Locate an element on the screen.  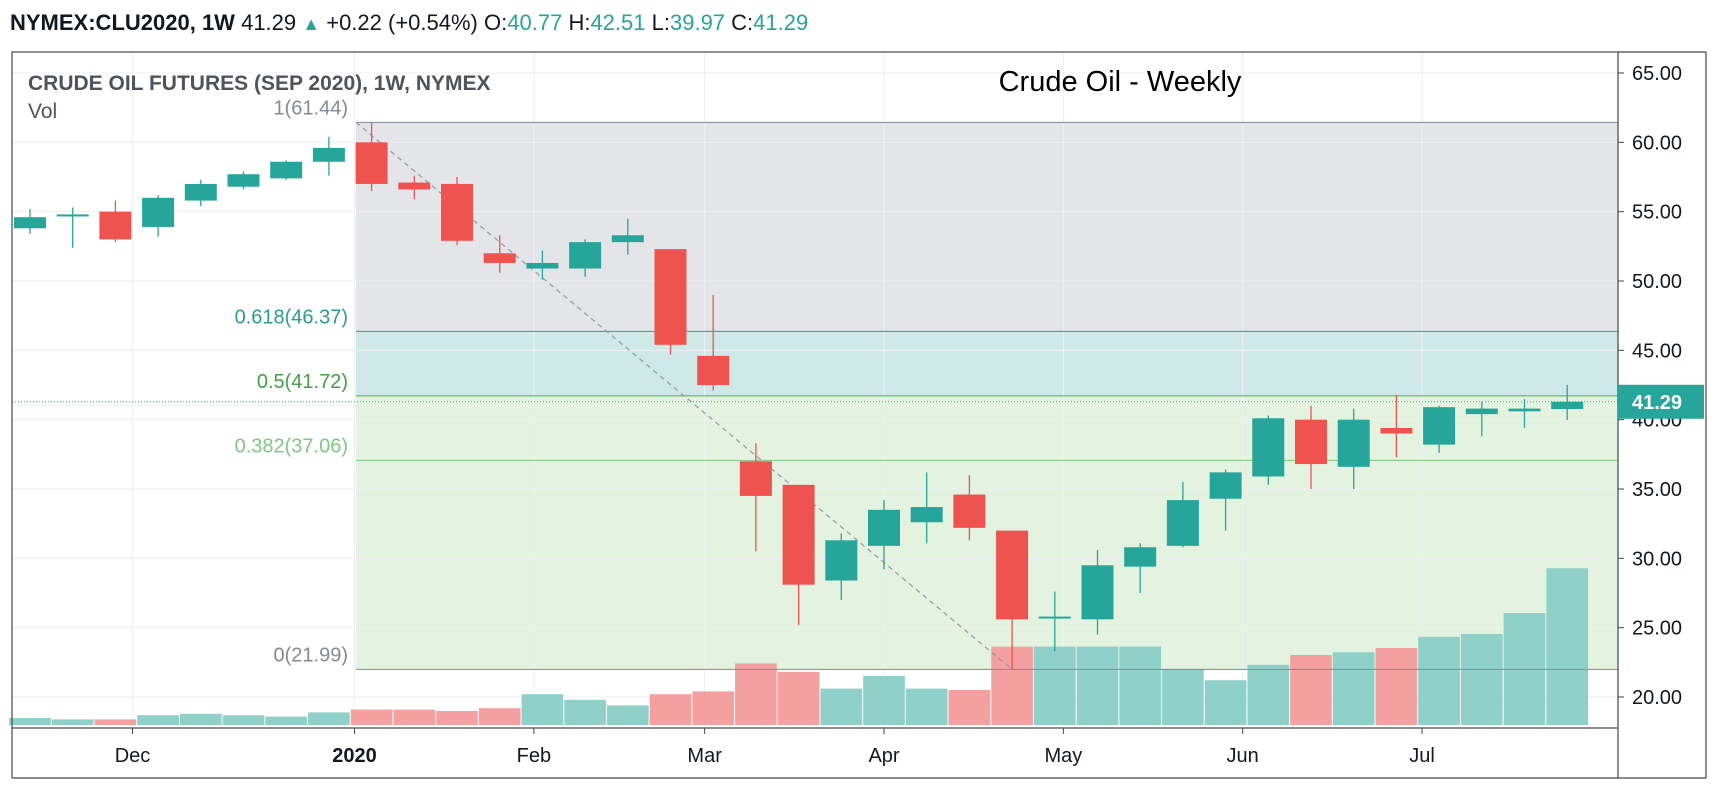
y-tick-label: 60.00 is located at coordinates (1657, 143).